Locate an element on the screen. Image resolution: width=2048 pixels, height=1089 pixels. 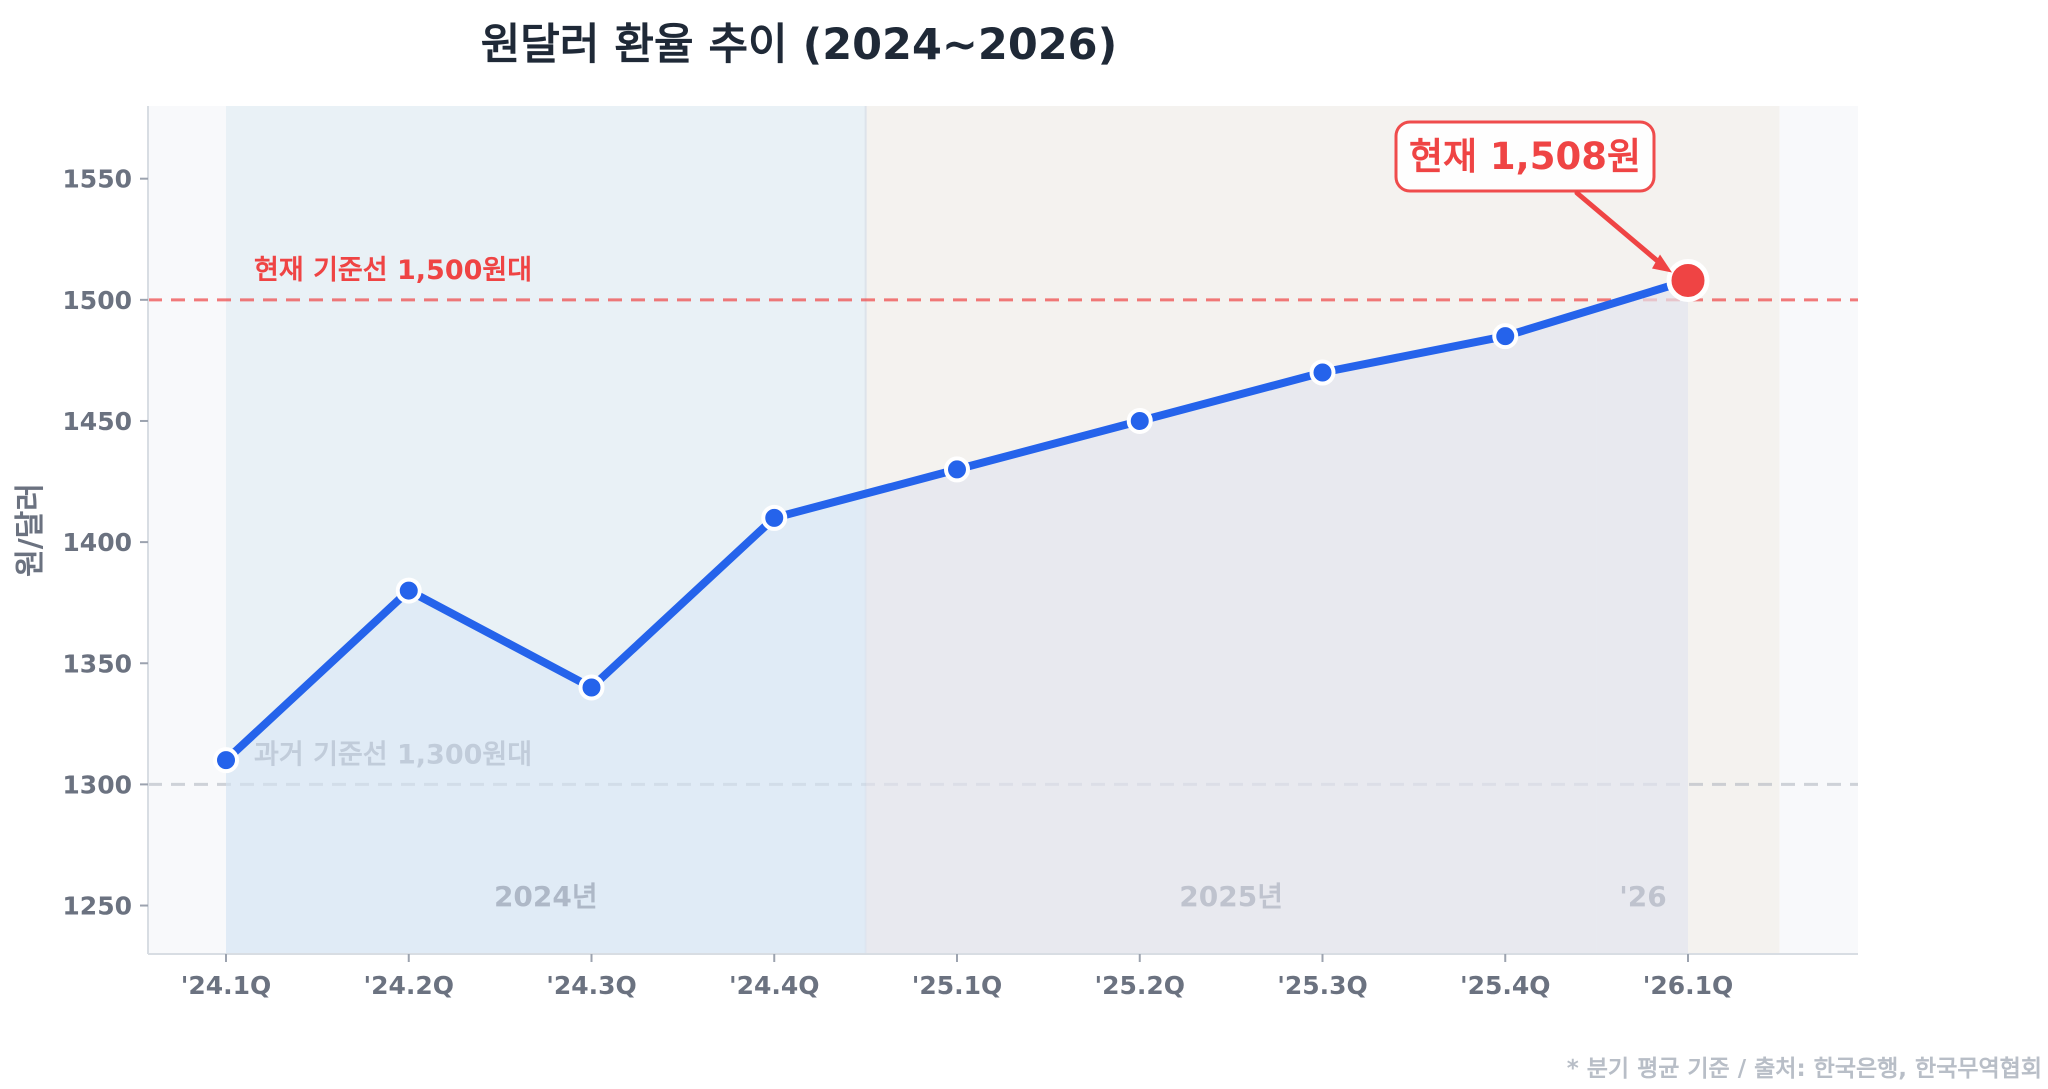
annotation-arrow is located at coordinates (1620, 229).